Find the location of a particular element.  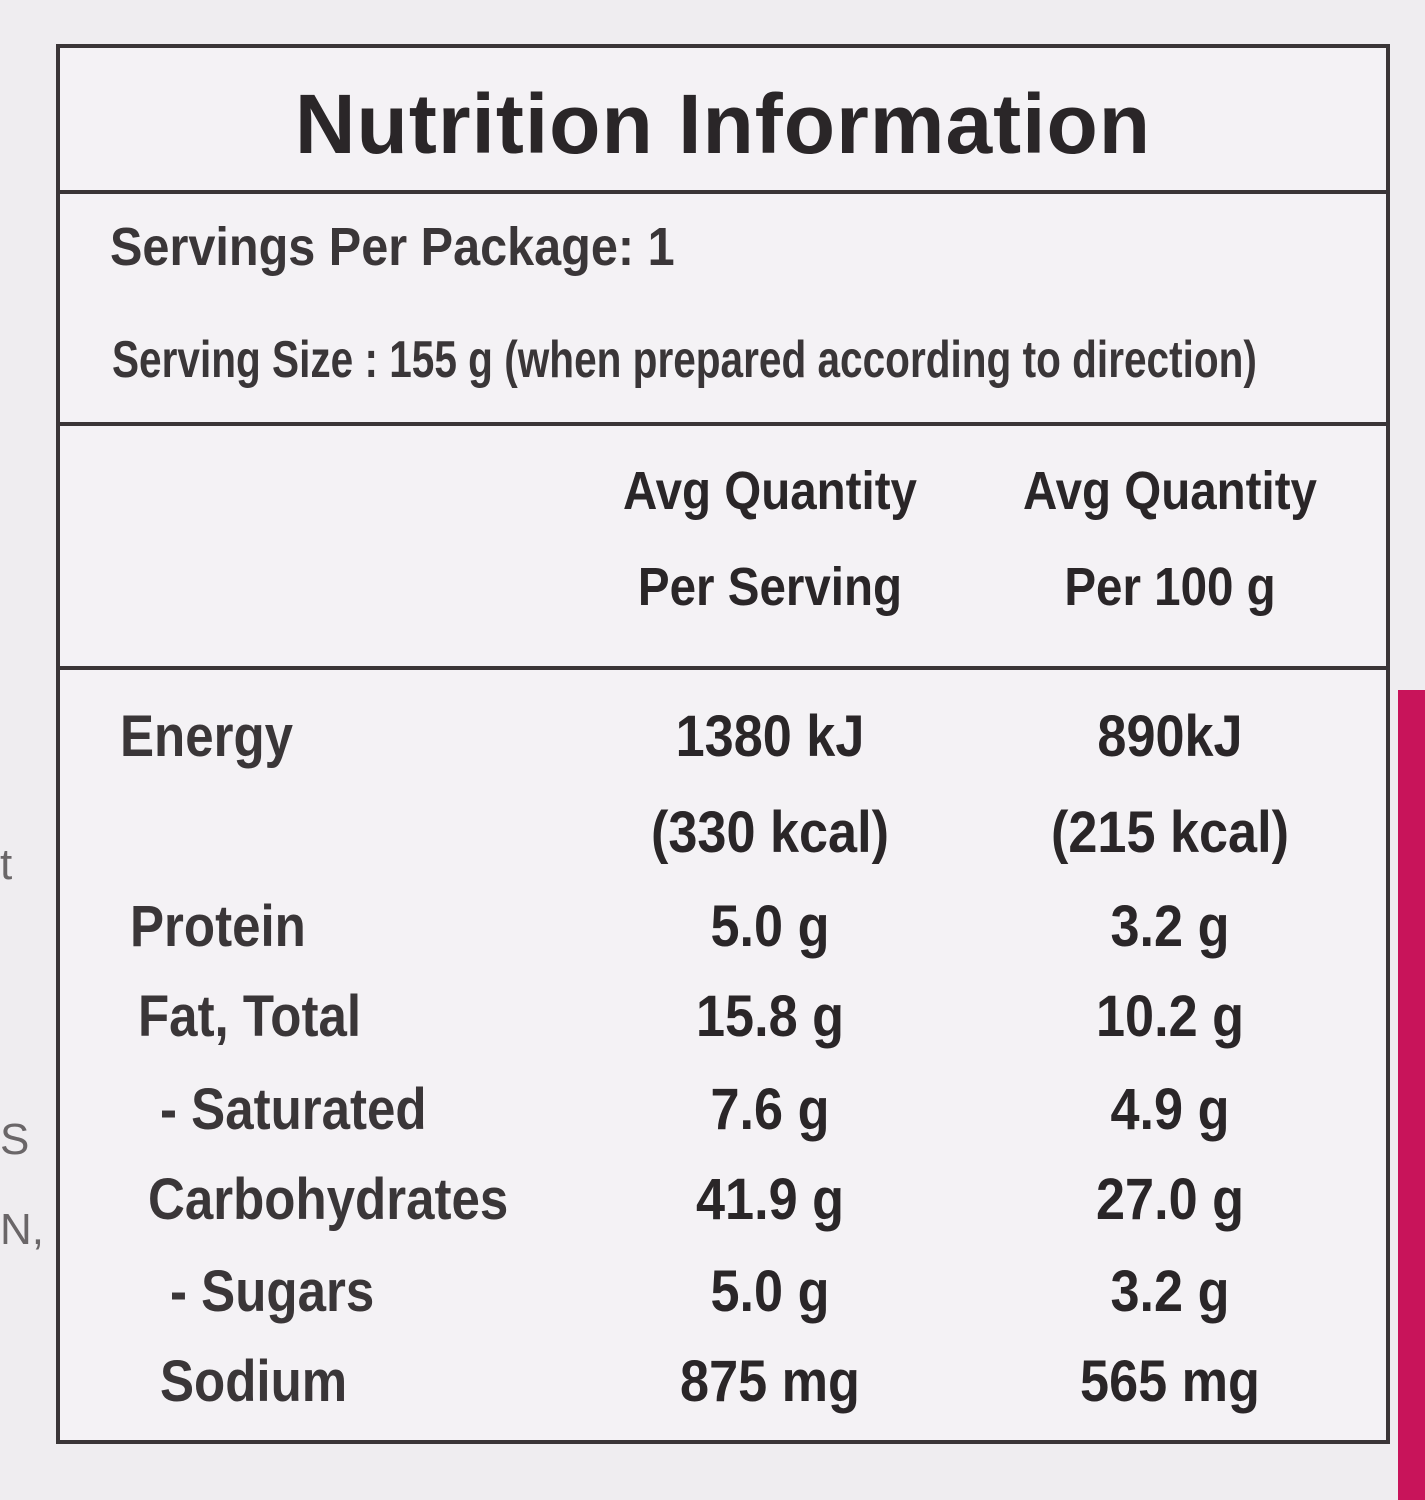

side-text: N, is located at coordinates (22, 1229).